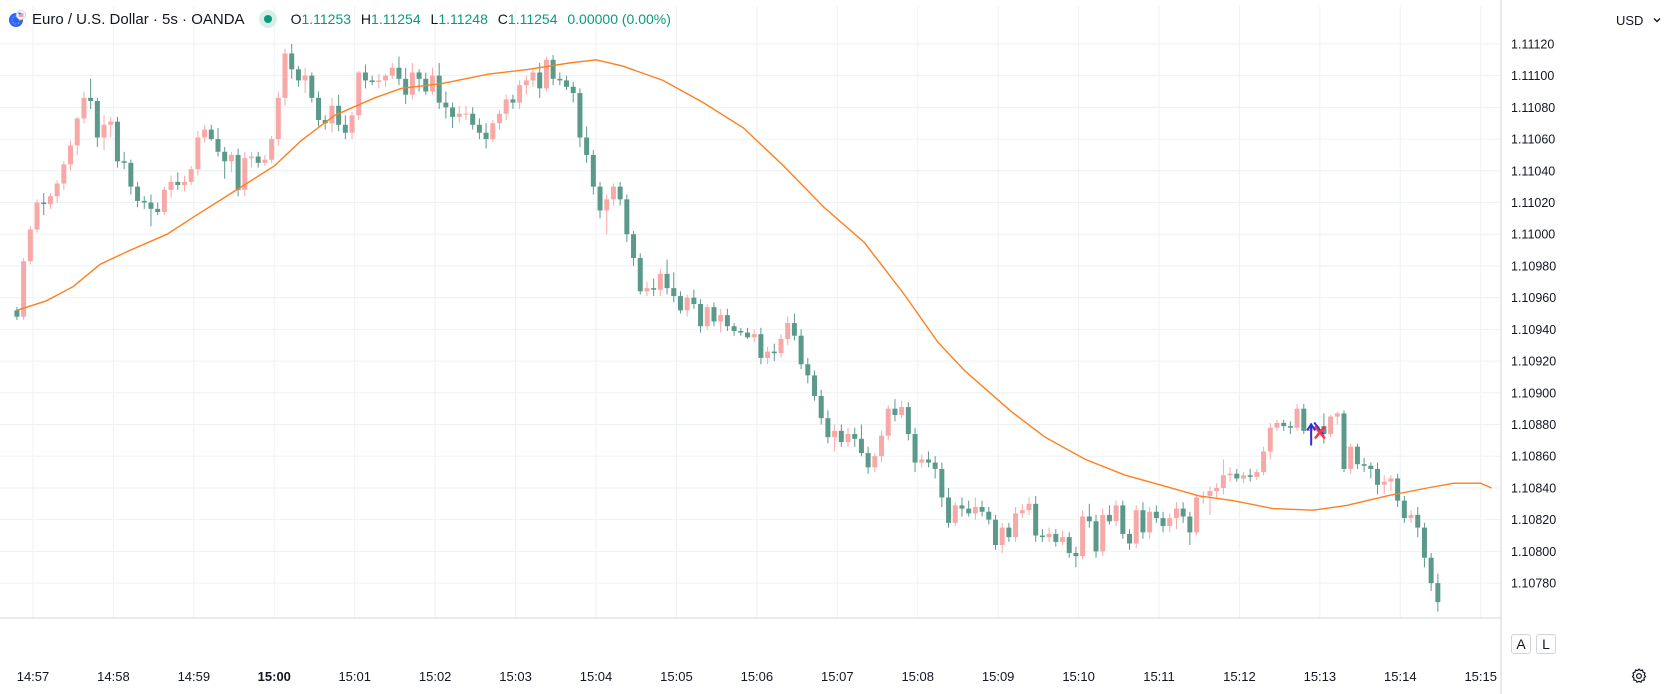 Image resolution: width=1675 pixels, height=694 pixels. What do you see at coordinates (1521, 644) in the screenshot?
I see `auto-scale-button: A` at bounding box center [1521, 644].